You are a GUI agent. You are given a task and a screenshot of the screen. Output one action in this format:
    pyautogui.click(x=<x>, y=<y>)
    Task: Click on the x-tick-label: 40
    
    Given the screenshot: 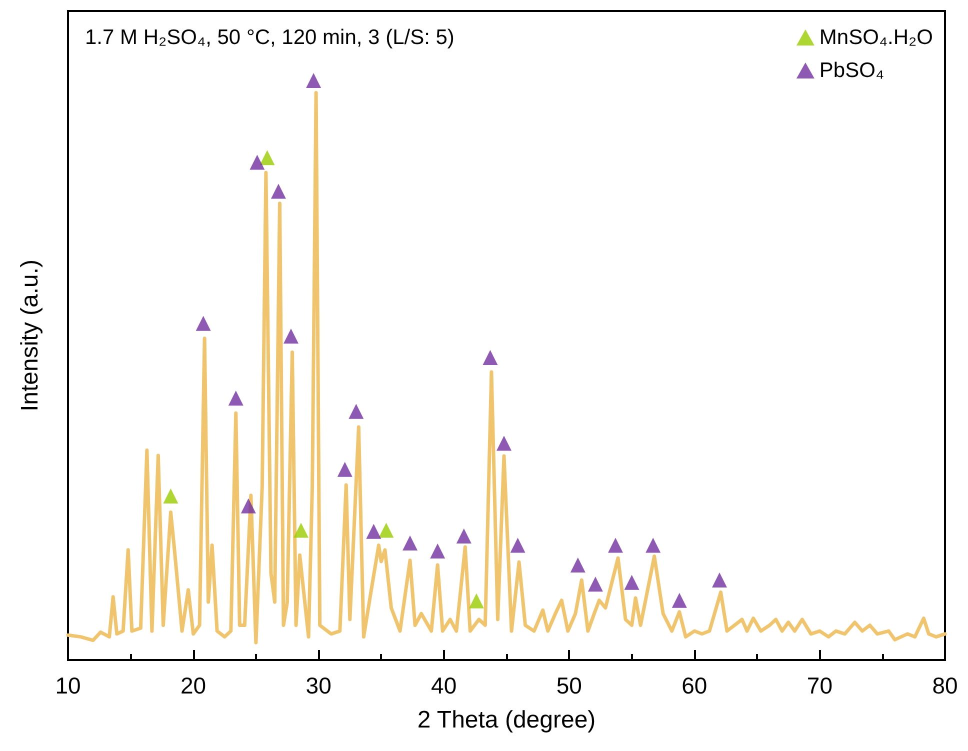 What is the action you would take?
    pyautogui.click(x=444, y=685)
    